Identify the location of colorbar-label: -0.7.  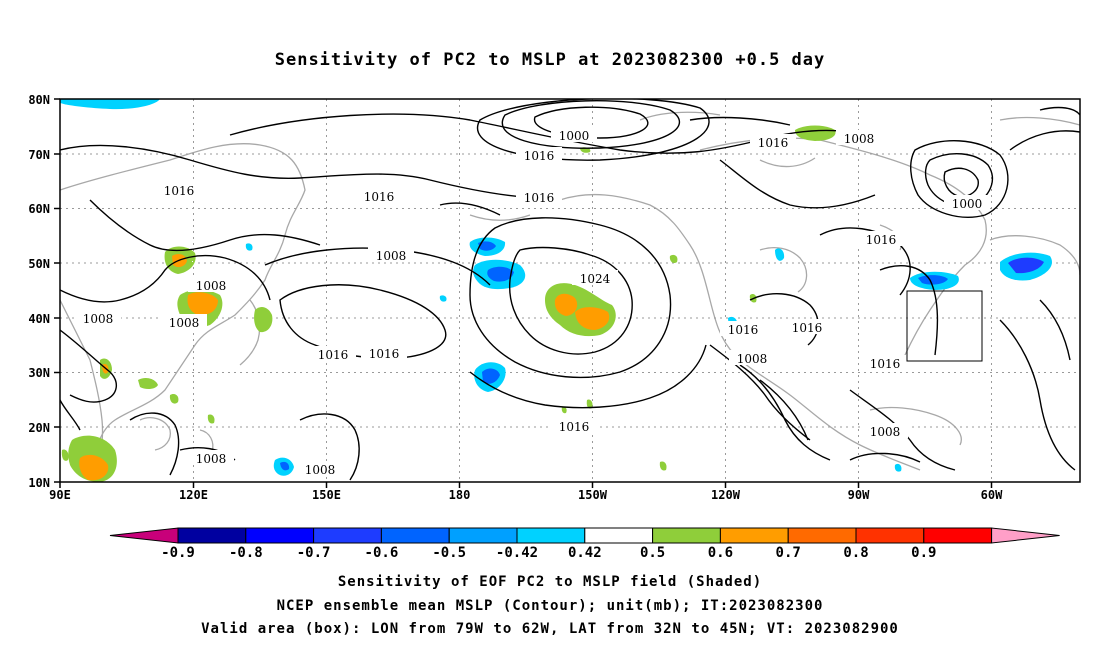
(314, 553).